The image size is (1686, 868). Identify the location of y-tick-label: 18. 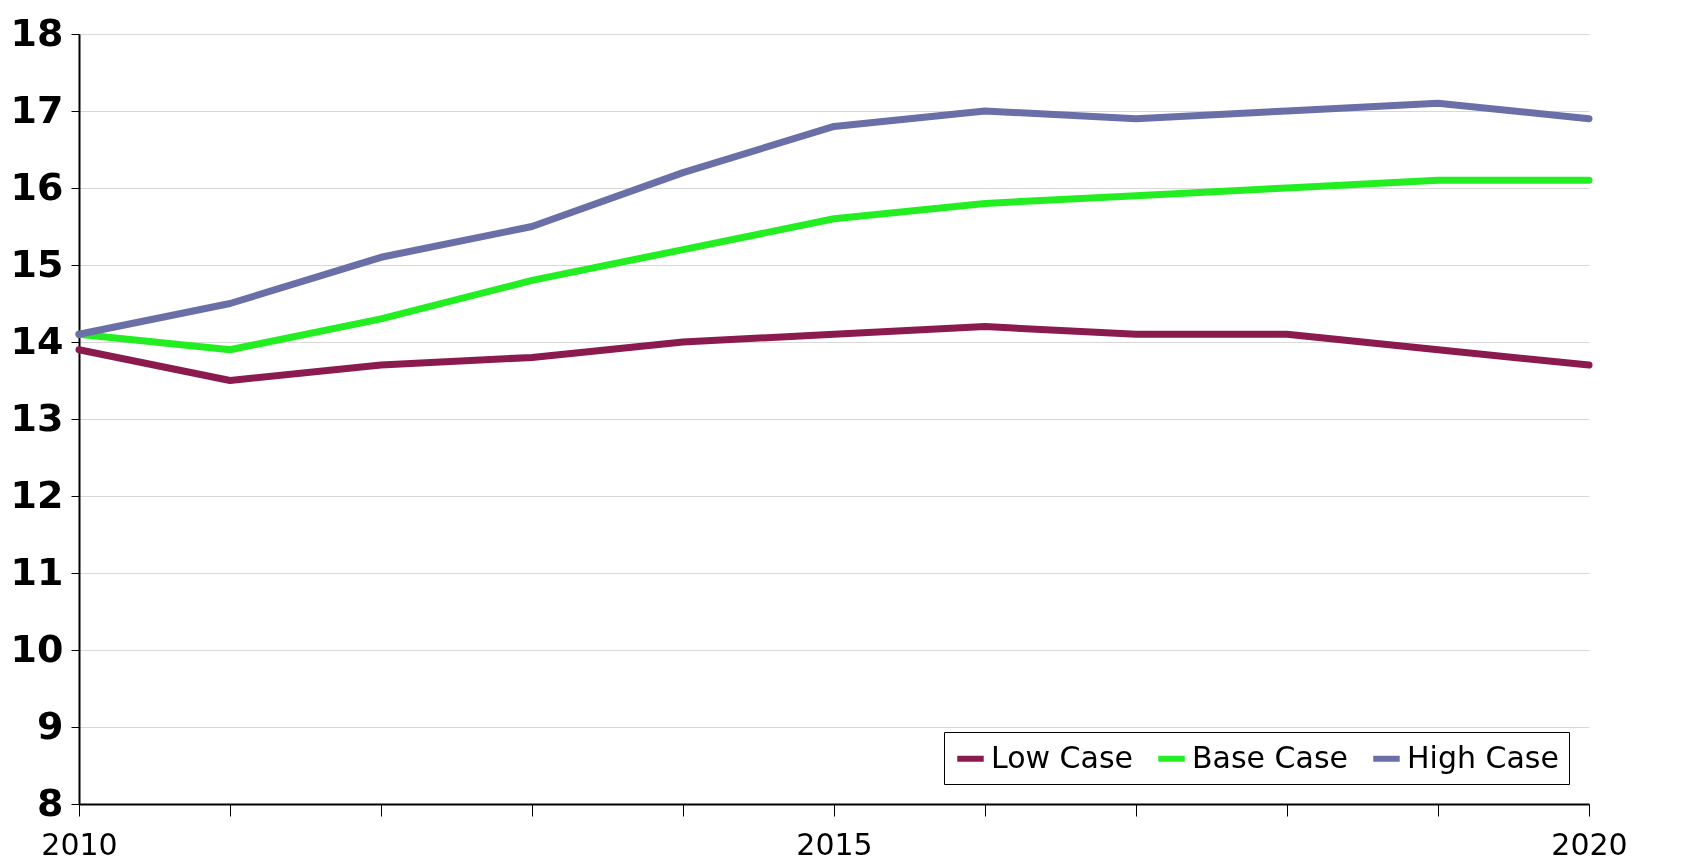
(37, 32).